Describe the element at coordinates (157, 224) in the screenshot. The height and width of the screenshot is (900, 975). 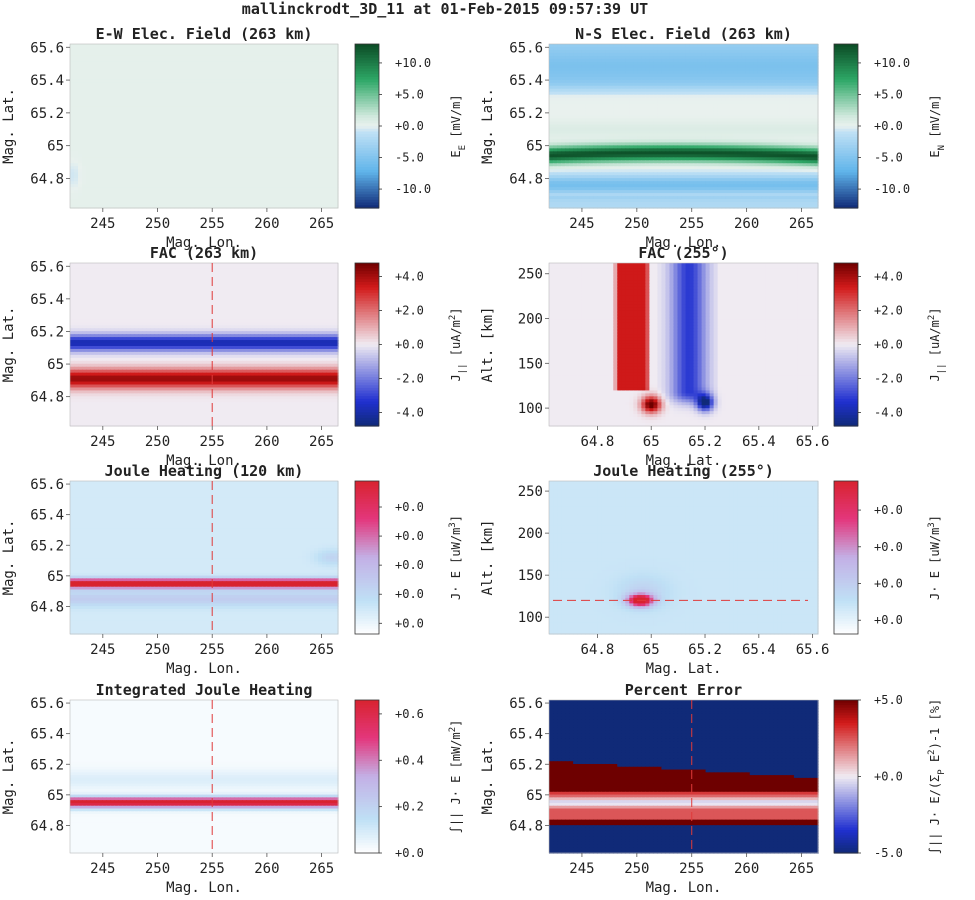
I see `x-tick-label: 250` at that location.